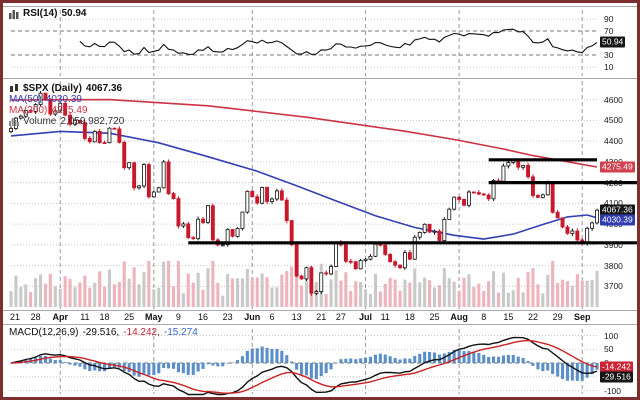 The image size is (640, 400). I want to click on x-axis-label: Apr, so click(60, 317).